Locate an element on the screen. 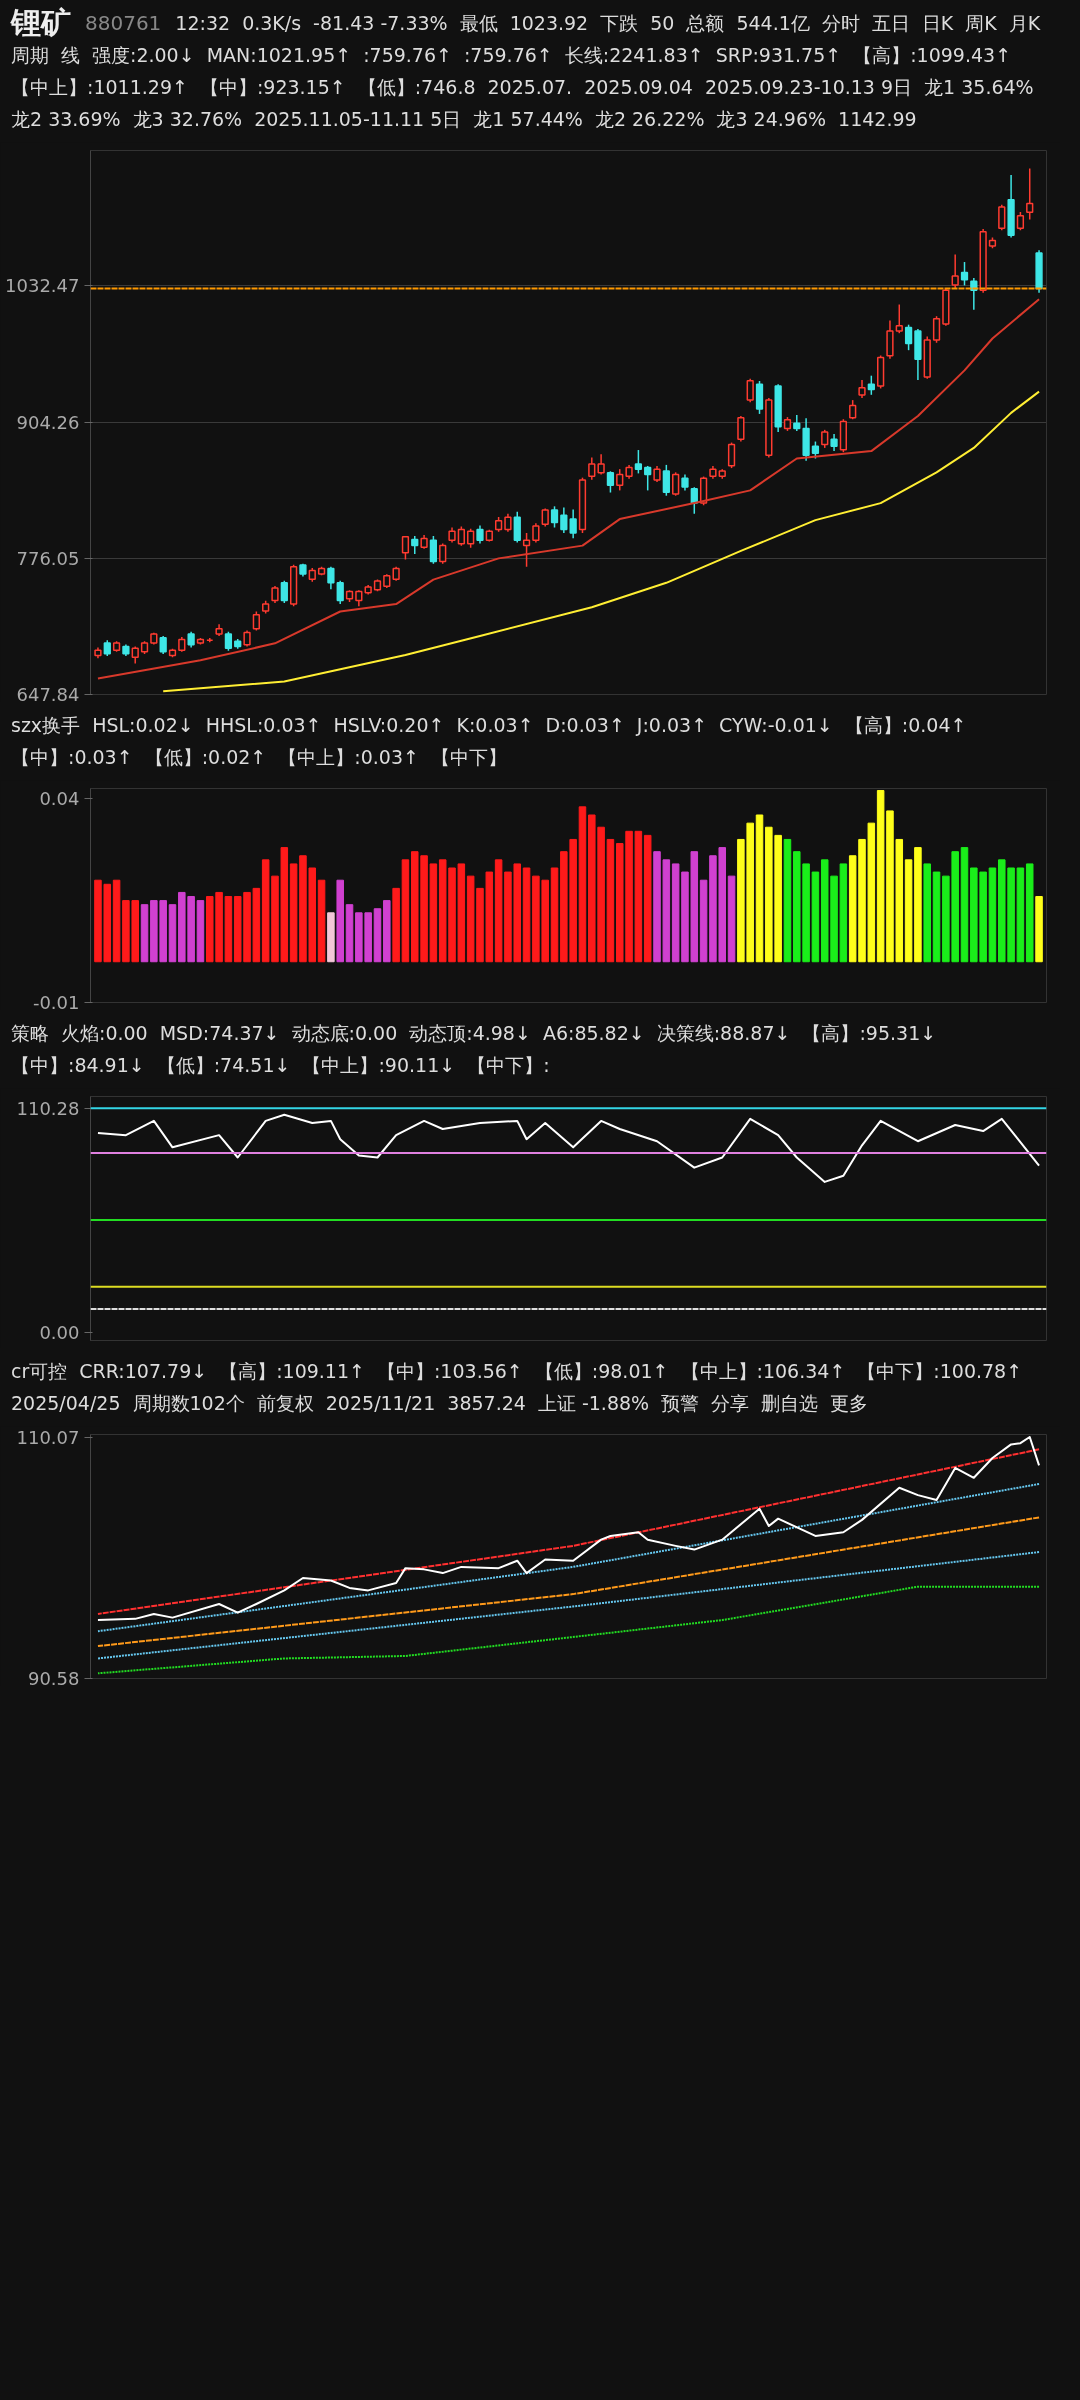 This screenshot has width=1080, height=2400. text: 龙1 57.44% is located at coordinates (528, 119).